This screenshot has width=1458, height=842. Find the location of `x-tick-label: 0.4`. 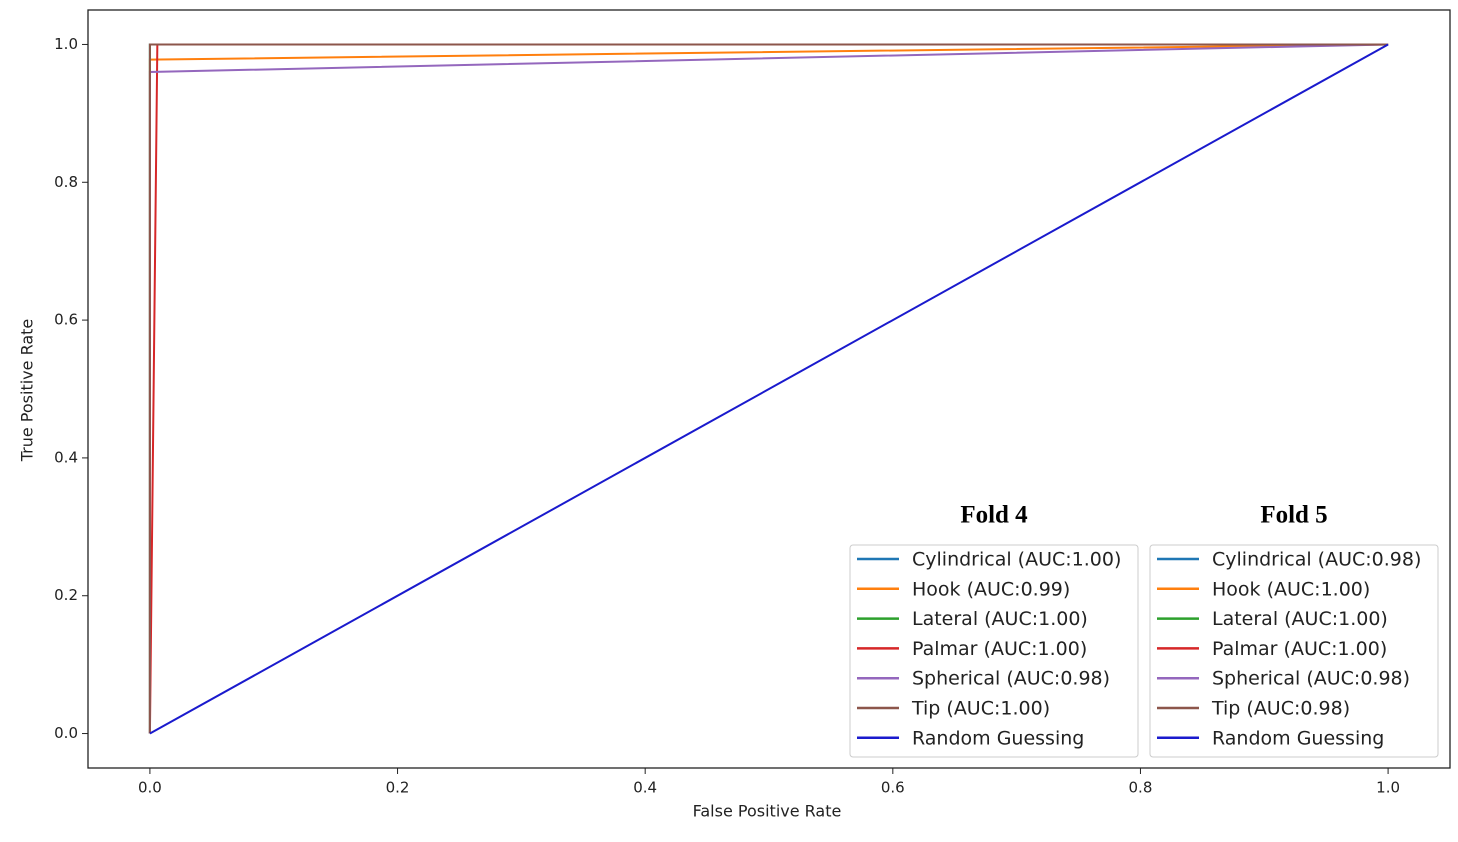

x-tick-label: 0.4 is located at coordinates (645, 788).